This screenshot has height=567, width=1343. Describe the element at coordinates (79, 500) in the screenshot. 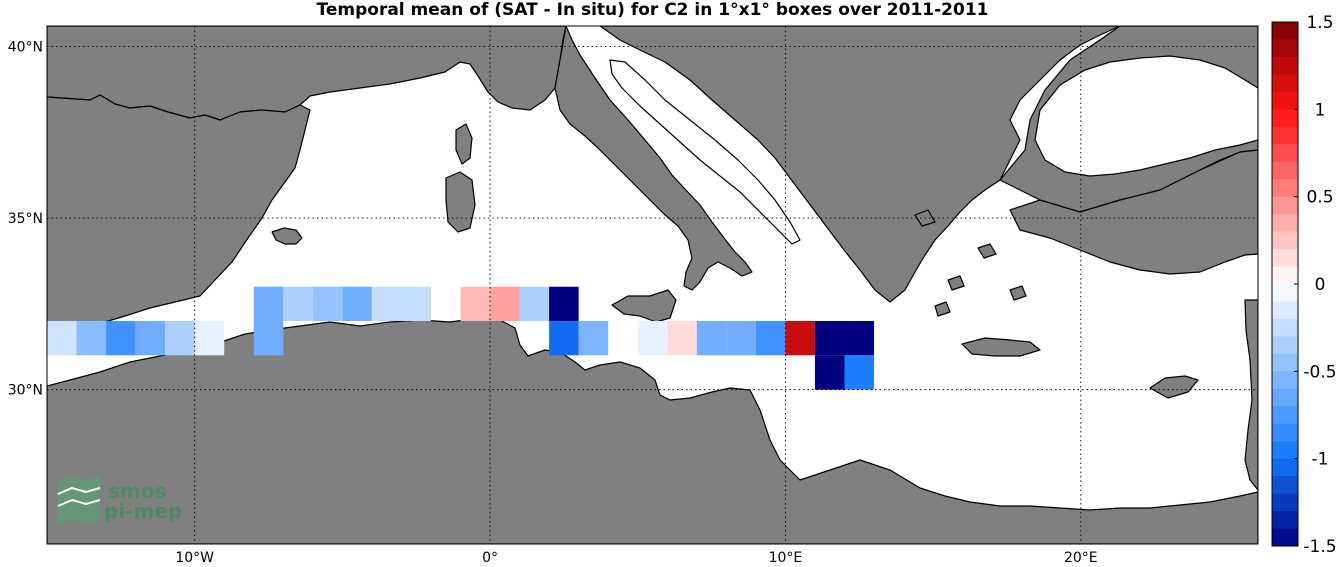

I see `logo-mark` at that location.